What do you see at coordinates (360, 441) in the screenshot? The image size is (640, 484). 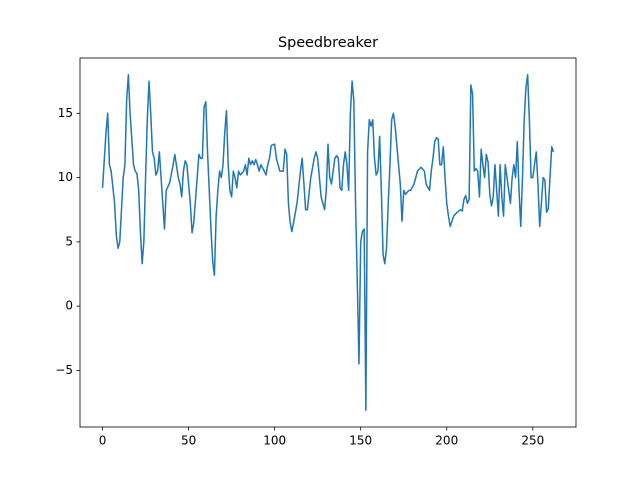 I see `x-tick-label: 150` at bounding box center [360, 441].